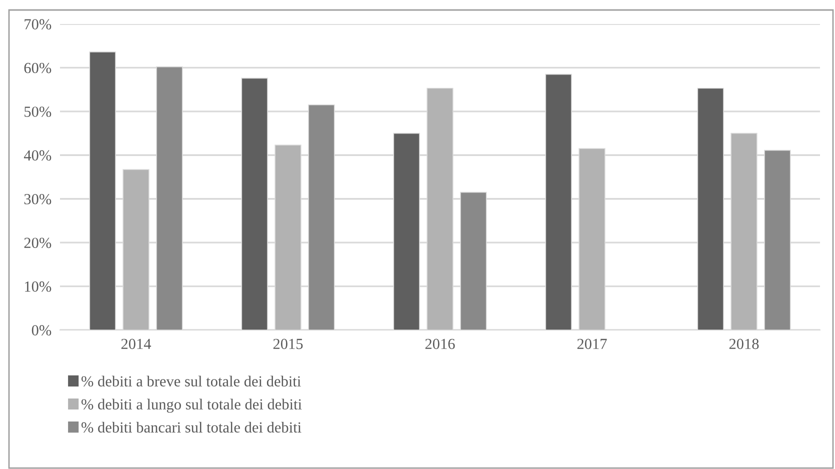 The image size is (835, 469). I want to click on x-tick-label: 2017, so click(592, 344).